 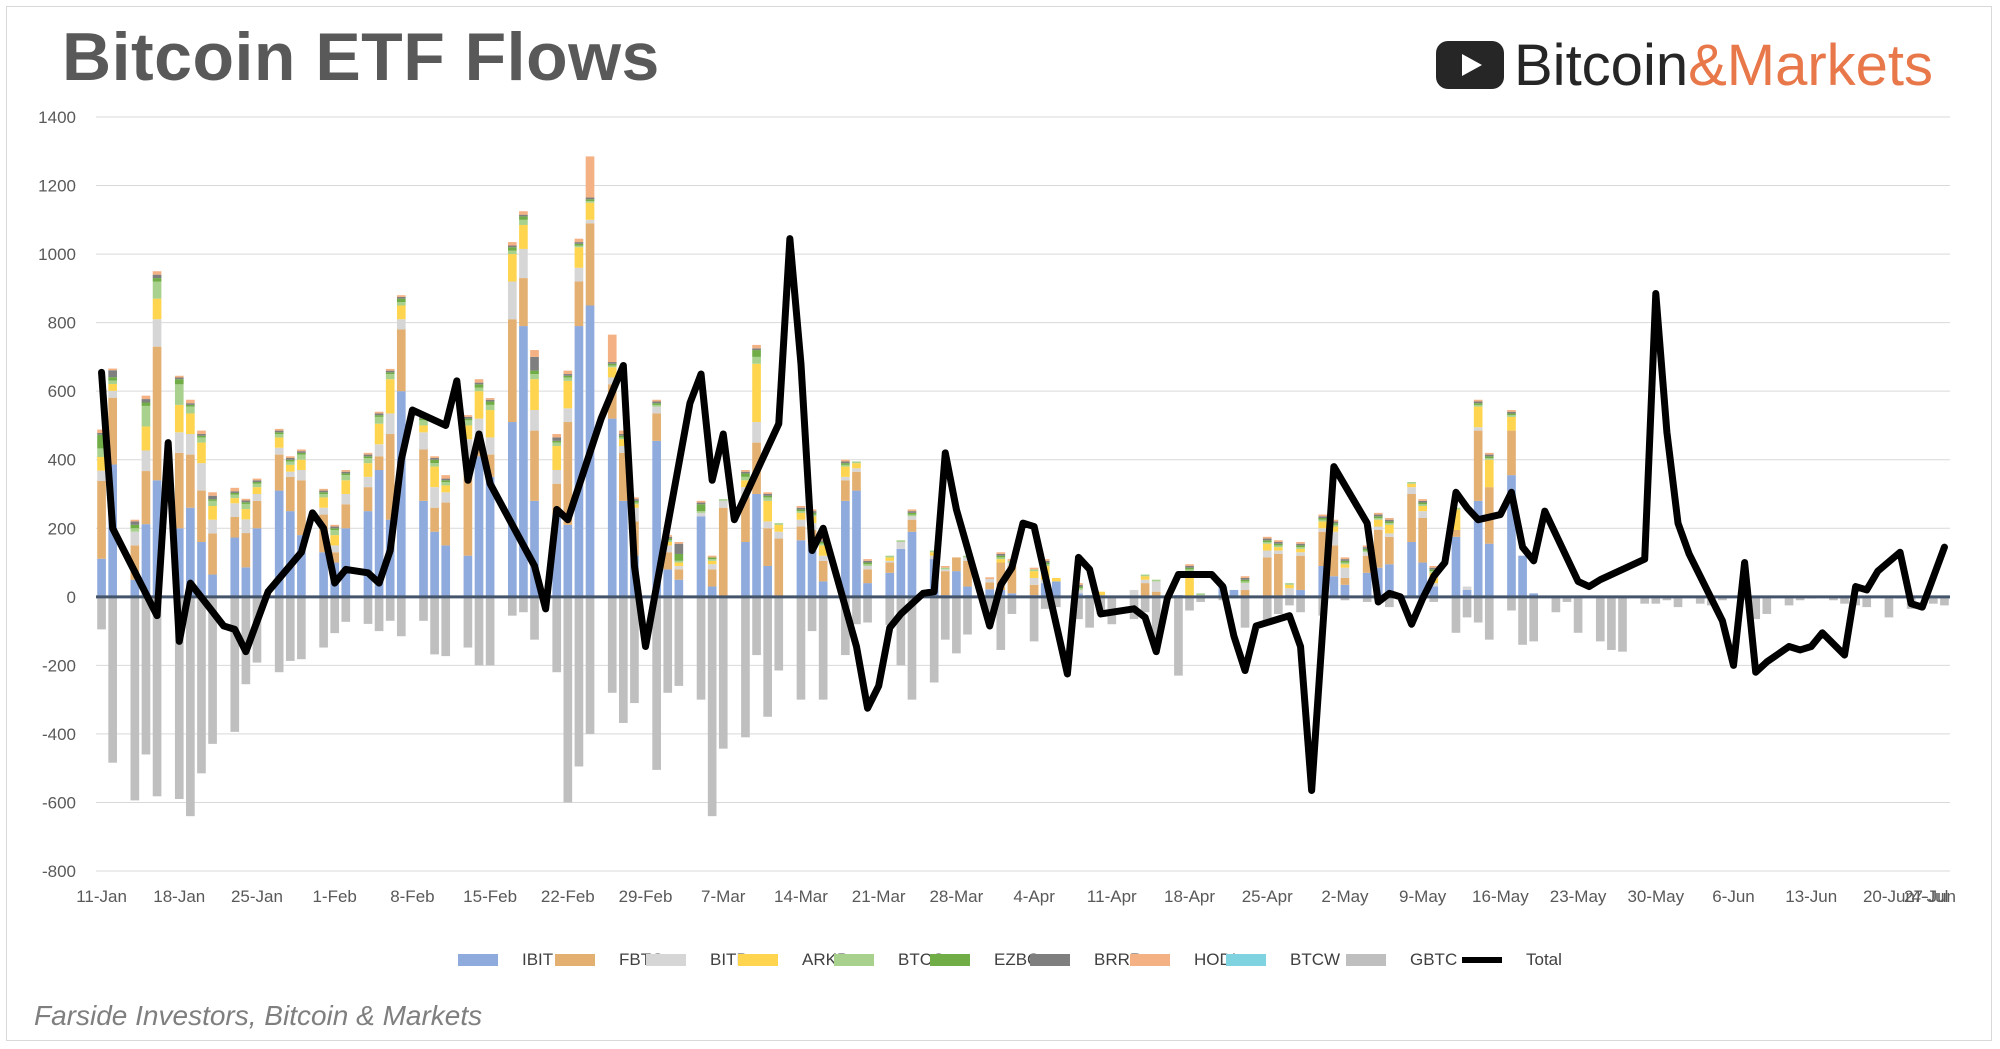 I want to click on play-icon, so click(x=1470, y=65).